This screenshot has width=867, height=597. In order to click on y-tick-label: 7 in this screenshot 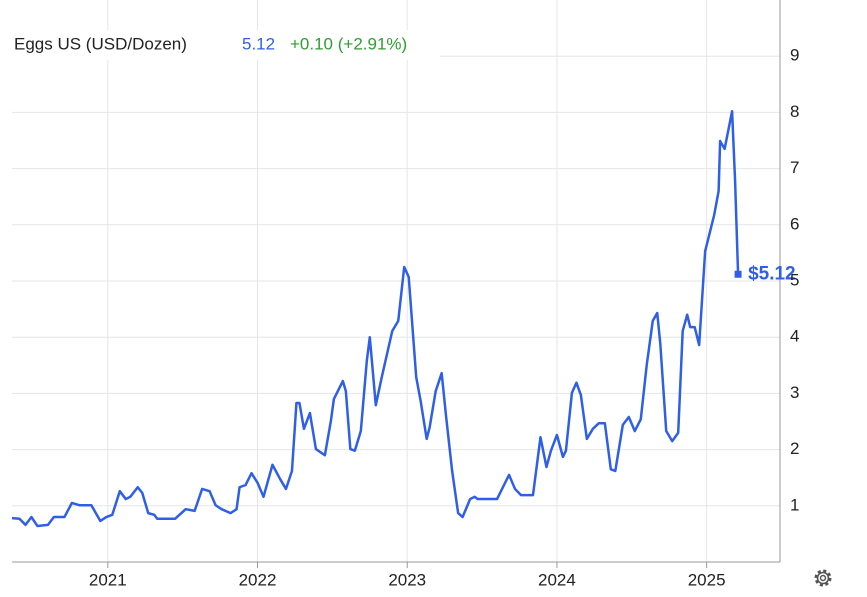, I will do `click(794, 167)`.